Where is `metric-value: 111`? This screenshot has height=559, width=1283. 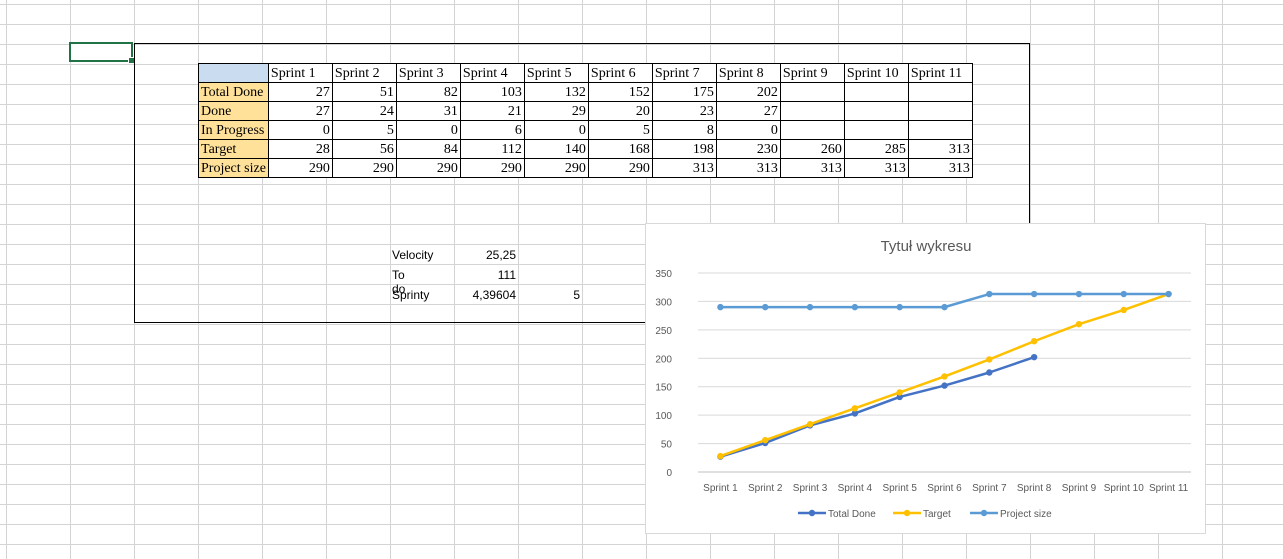
metric-value: 111 is located at coordinates (506, 275).